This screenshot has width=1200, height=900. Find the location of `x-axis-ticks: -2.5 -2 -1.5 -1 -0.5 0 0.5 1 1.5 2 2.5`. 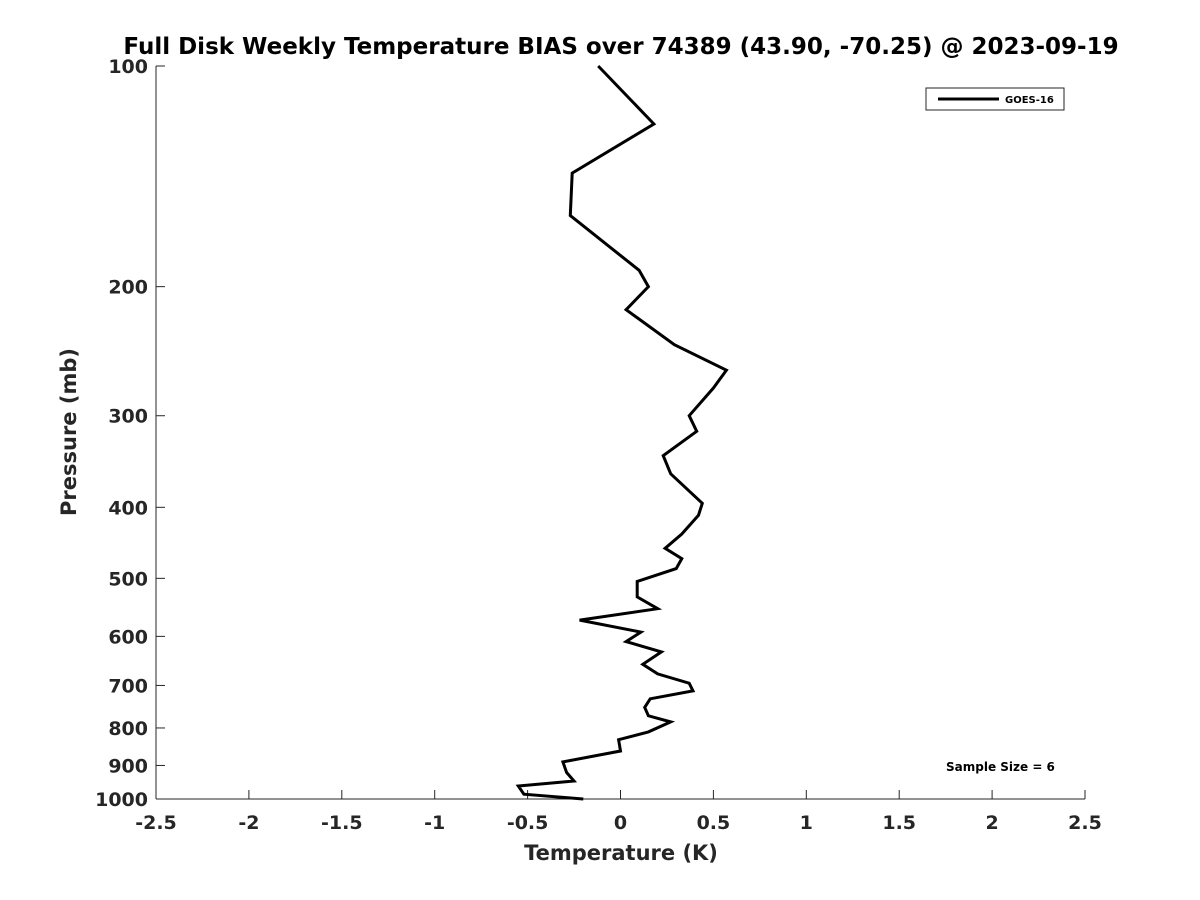

x-axis-ticks: -2.5 -2 -1.5 -1 -0.5 0 0.5 1 1.5 2 2.5 is located at coordinates (618, 812).